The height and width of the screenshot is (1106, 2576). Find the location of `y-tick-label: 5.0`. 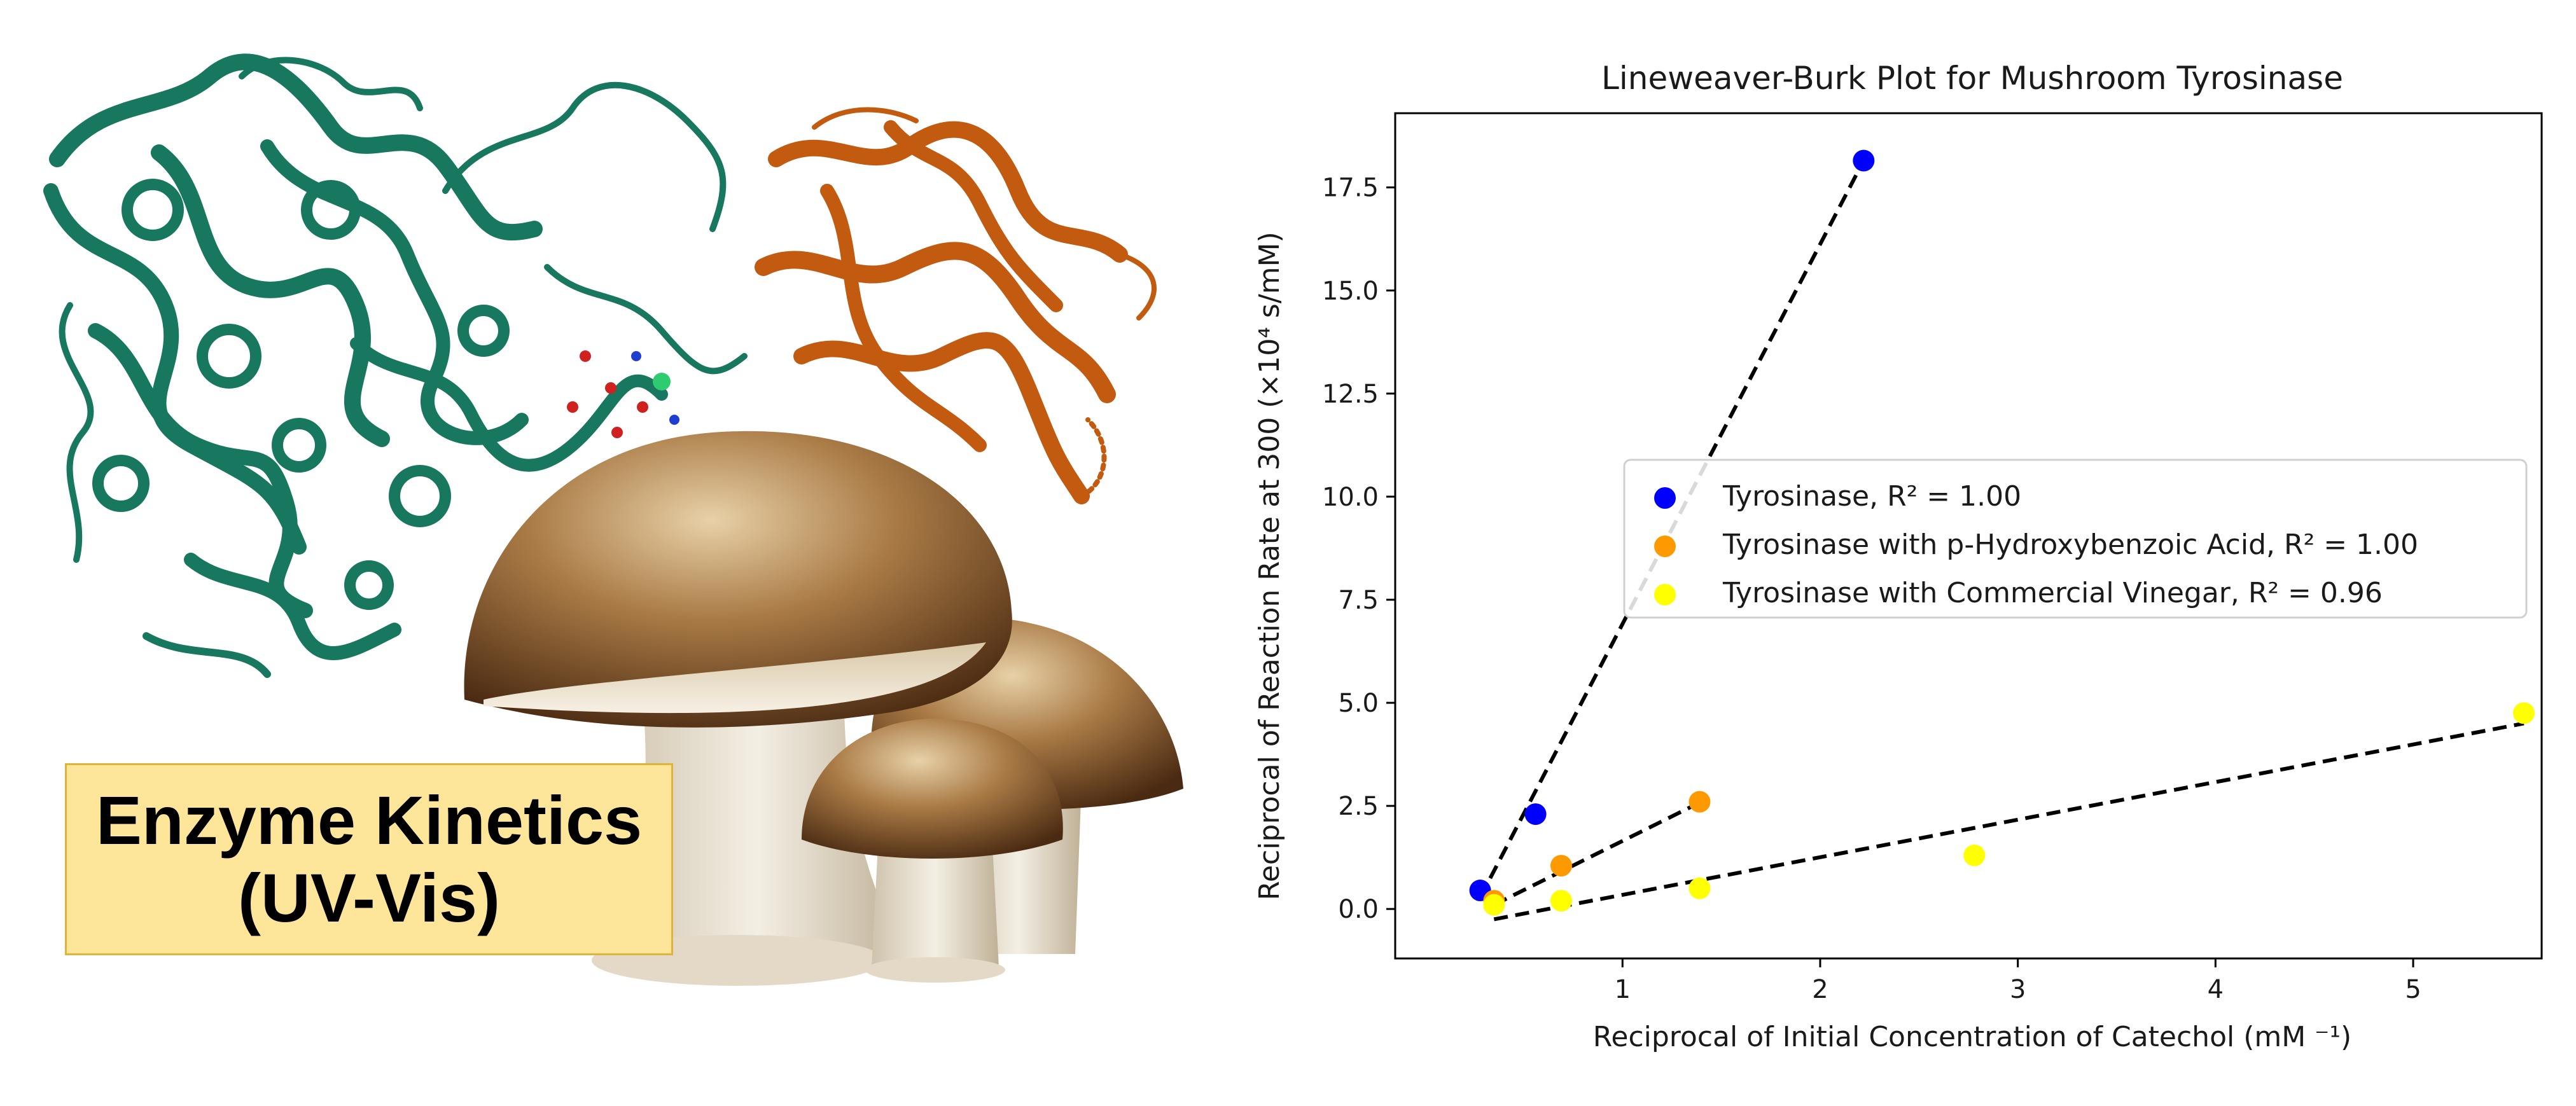

y-tick-label: 5.0 is located at coordinates (1358, 703).